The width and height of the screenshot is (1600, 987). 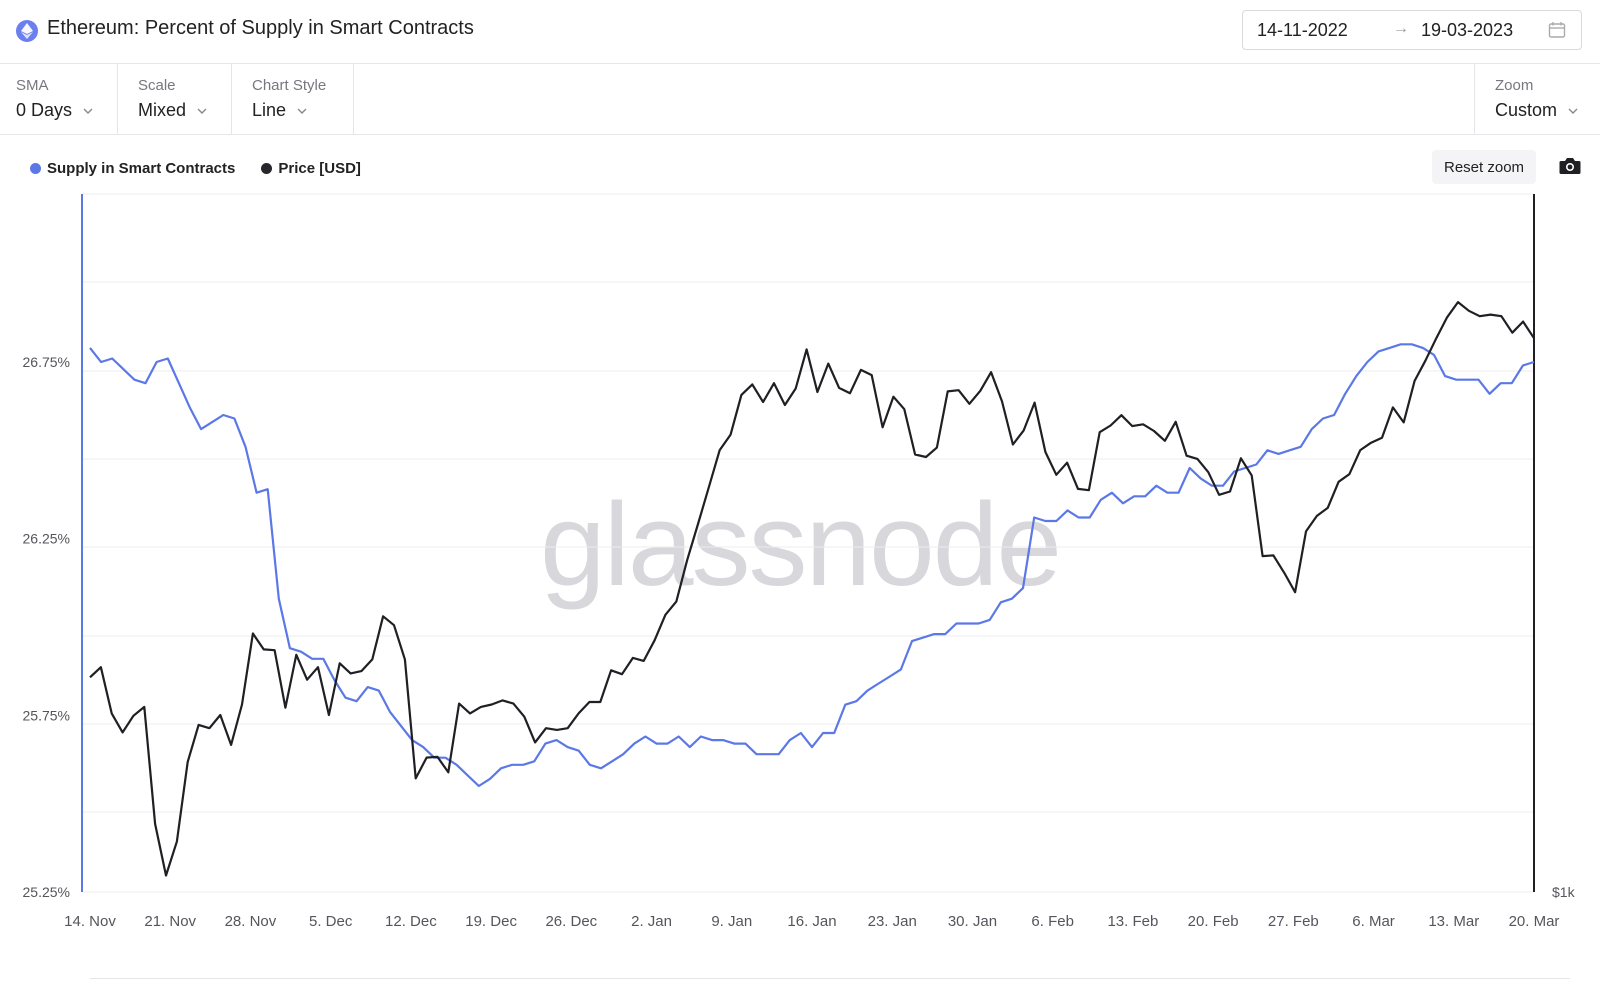 I want to click on y-tick-label: 26.75%, so click(x=46, y=362).